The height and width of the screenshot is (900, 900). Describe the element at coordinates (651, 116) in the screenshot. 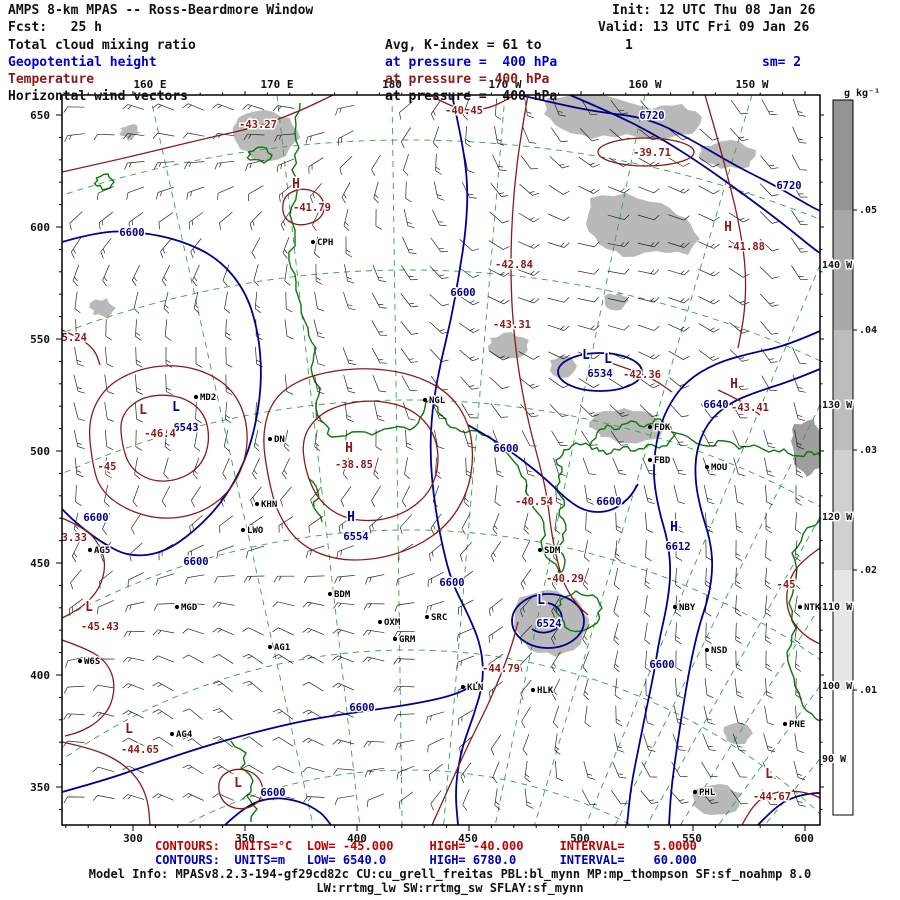

I see `height-contour-label: 6720` at that location.